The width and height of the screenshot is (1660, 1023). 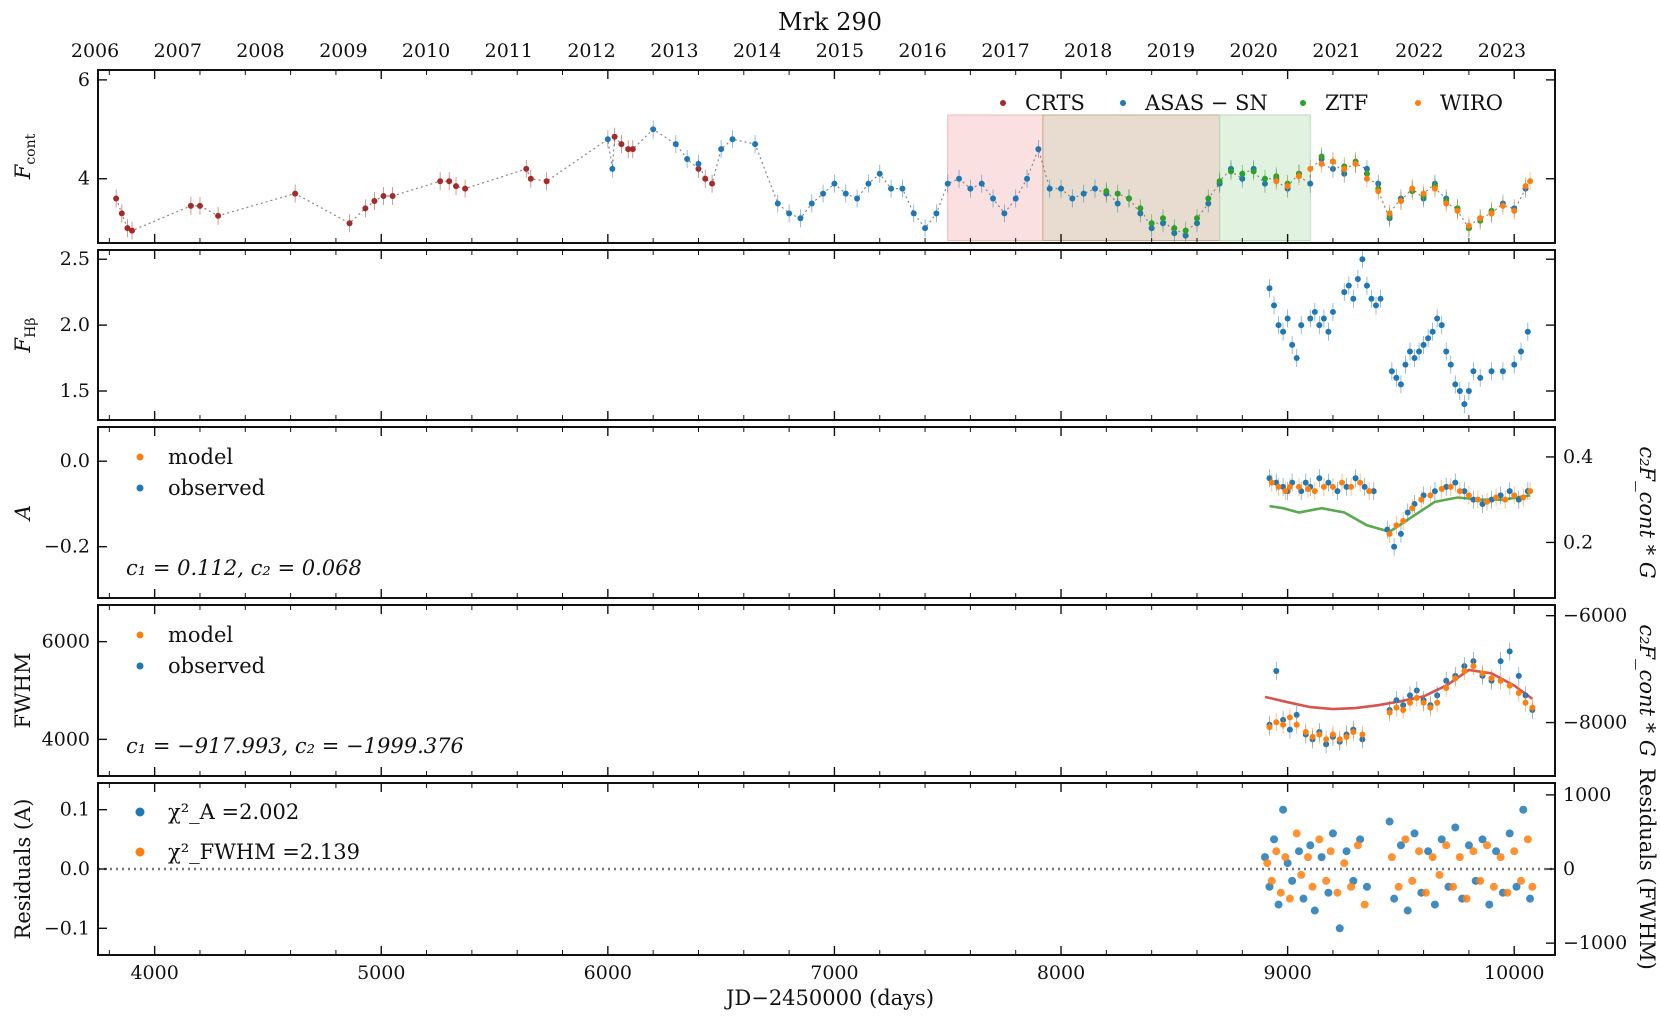 I want to click on chart-title: Mrk 290, so click(x=830, y=22).